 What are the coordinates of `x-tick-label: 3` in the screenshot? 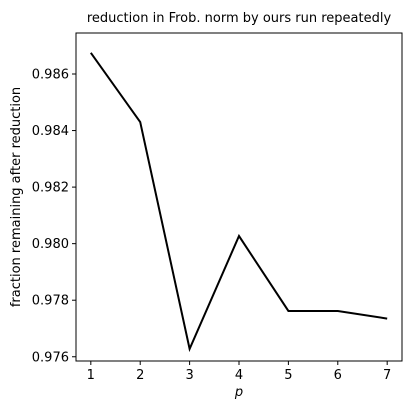 It's located at (189, 375).